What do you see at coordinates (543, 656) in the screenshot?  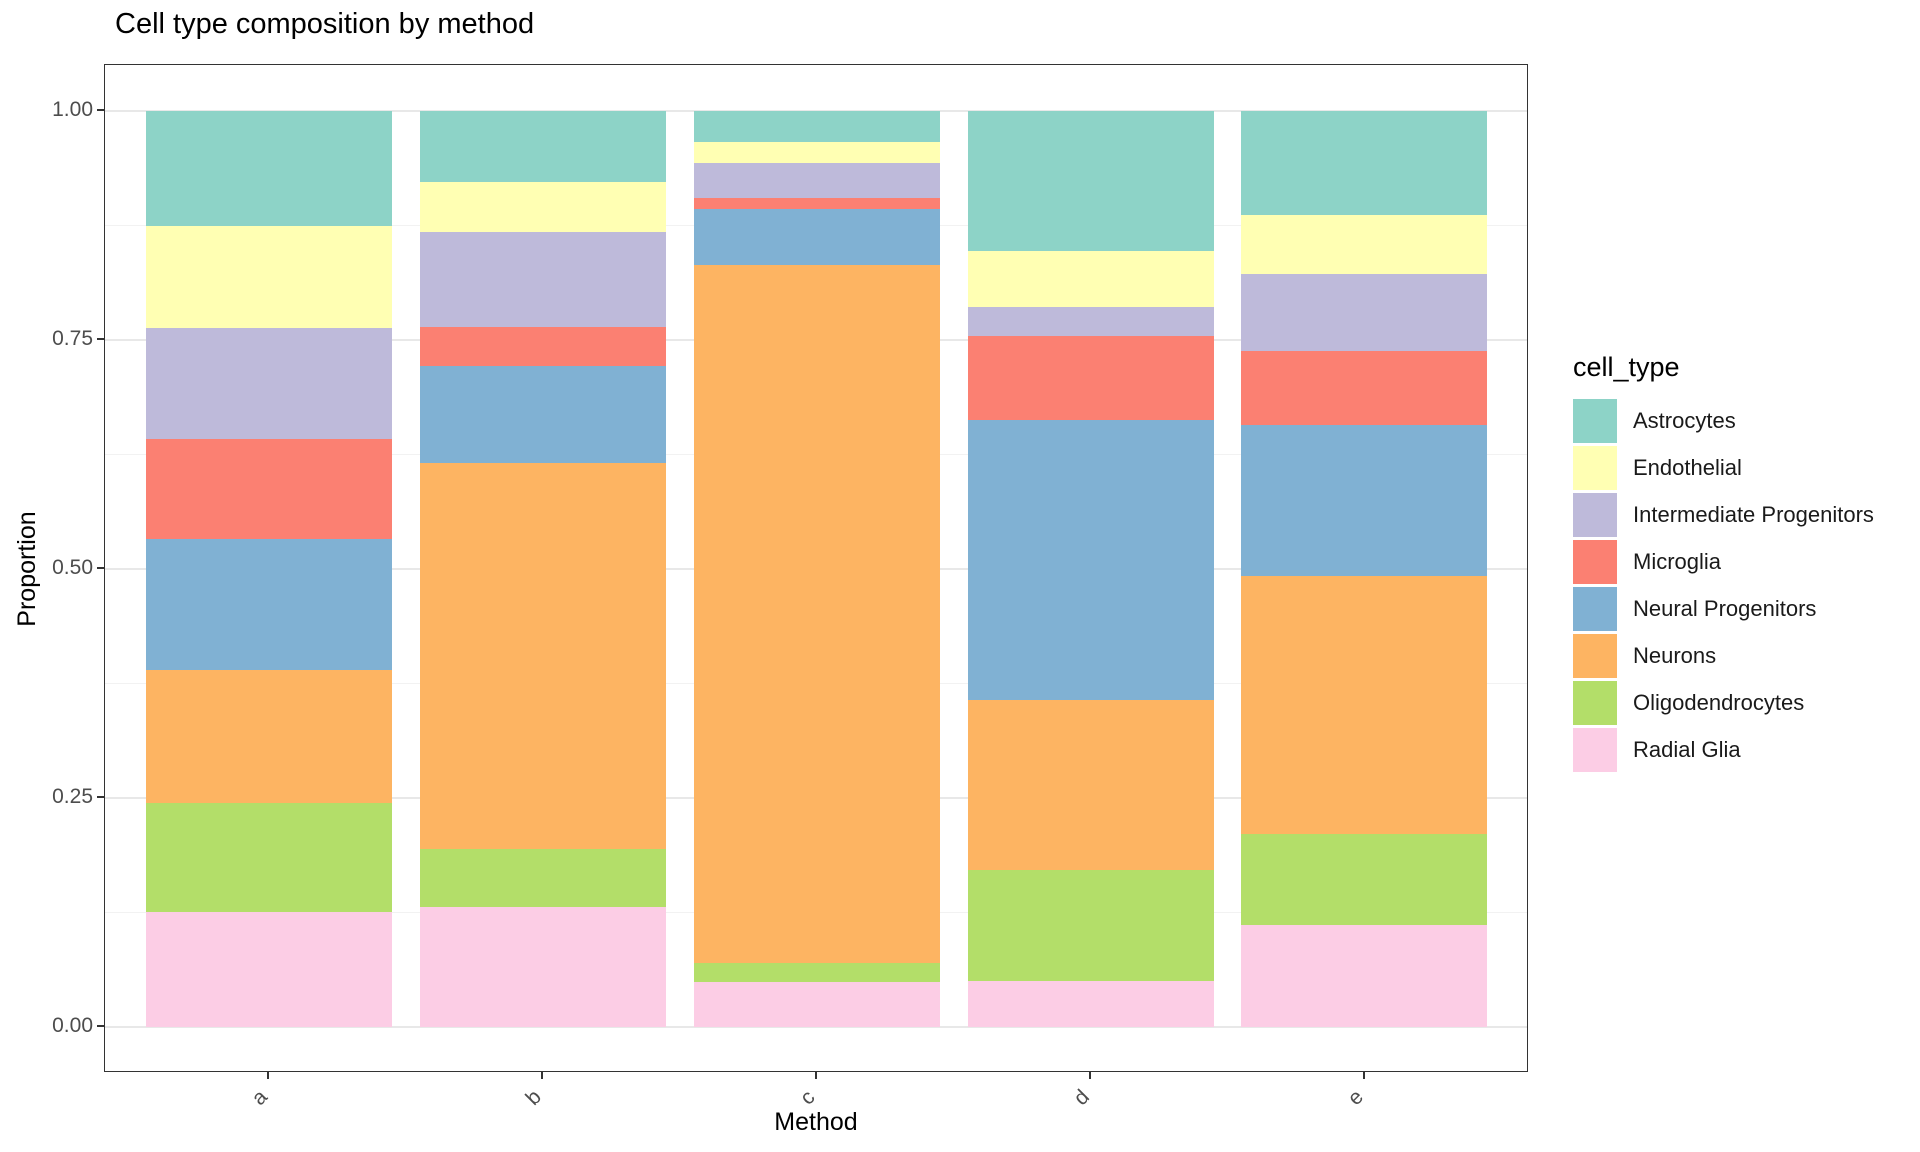 I see `bar-segment-b-neurons` at bounding box center [543, 656].